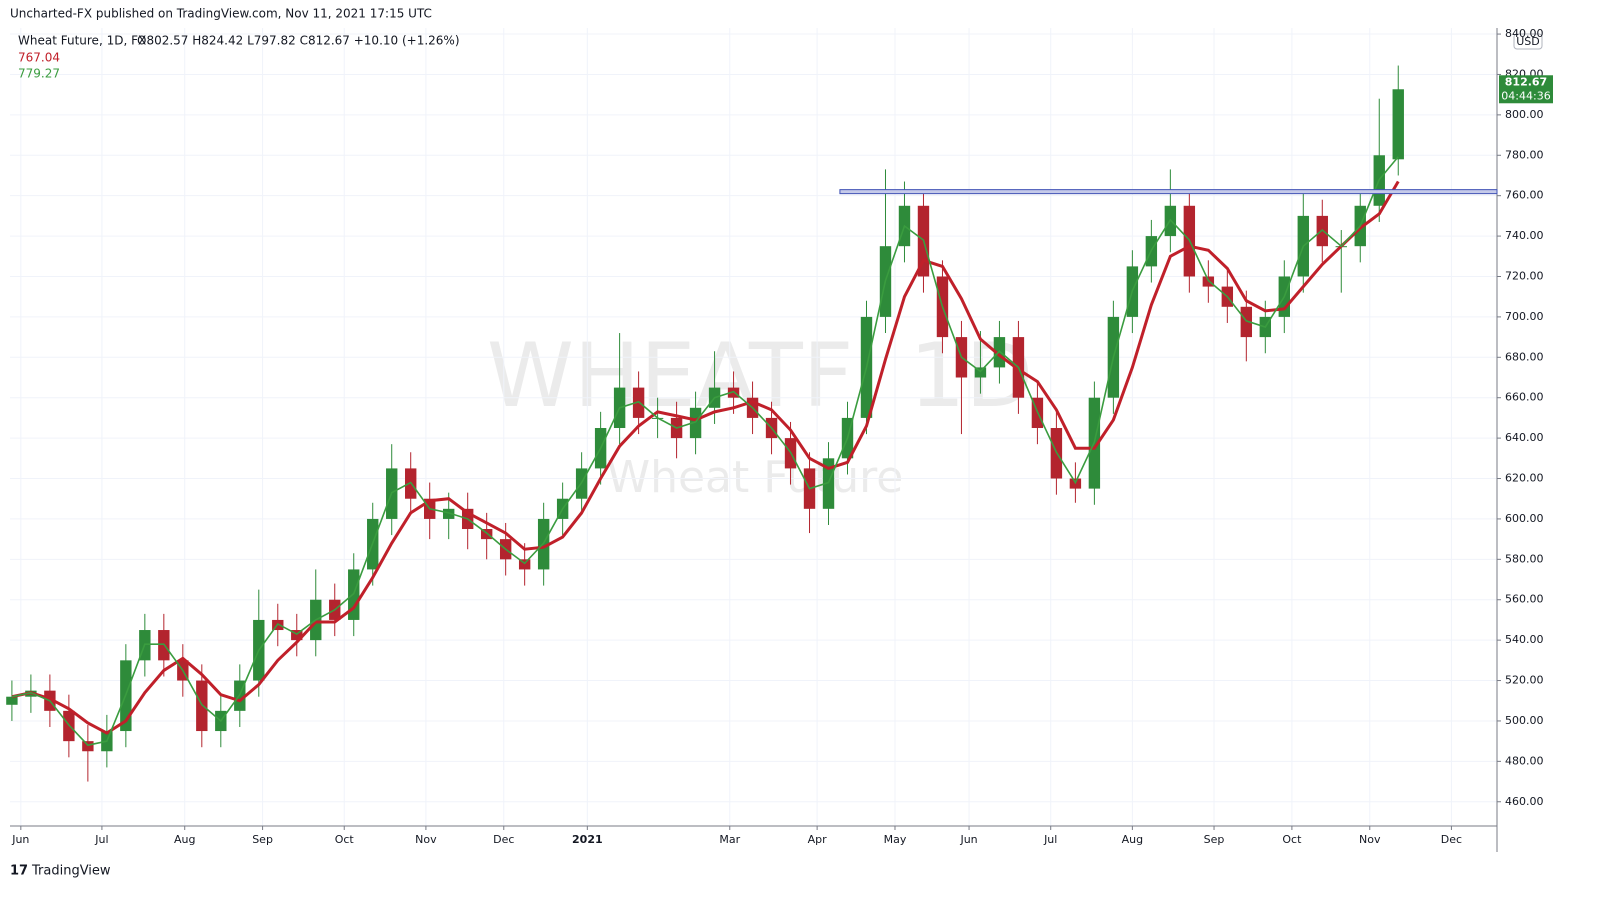  I want to click on y-tick-label: 600.00, so click(1524, 518).